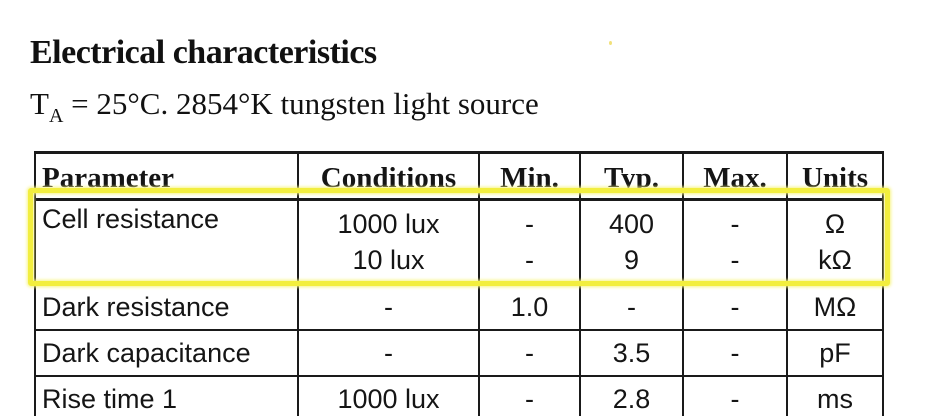 The width and height of the screenshot is (932, 416). What do you see at coordinates (529, 242) in the screenshot?
I see `cell-min: --` at bounding box center [529, 242].